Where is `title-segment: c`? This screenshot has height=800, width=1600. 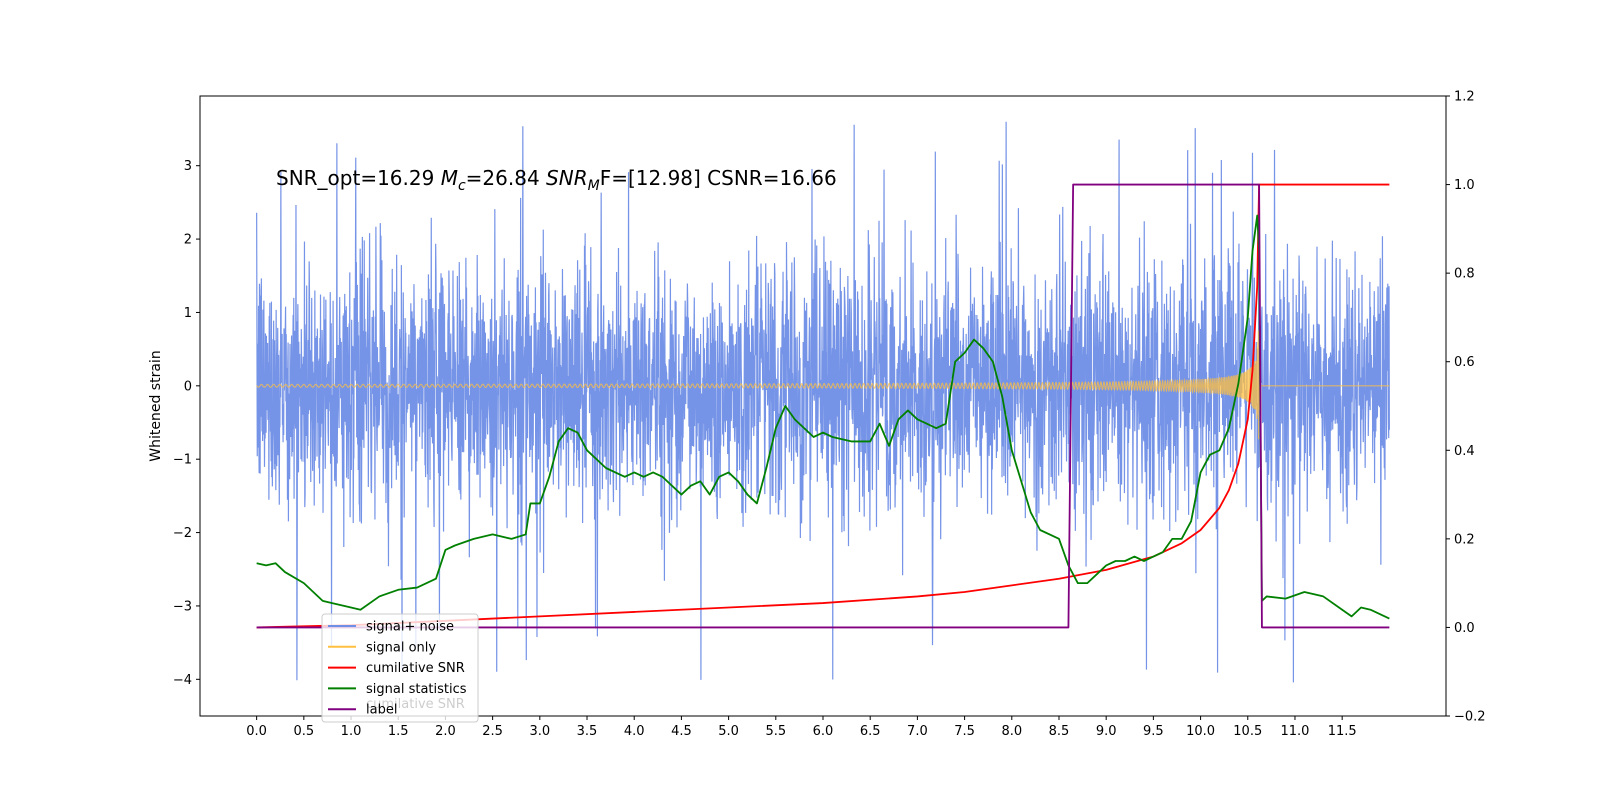
title-segment: c is located at coordinates (462, 186).